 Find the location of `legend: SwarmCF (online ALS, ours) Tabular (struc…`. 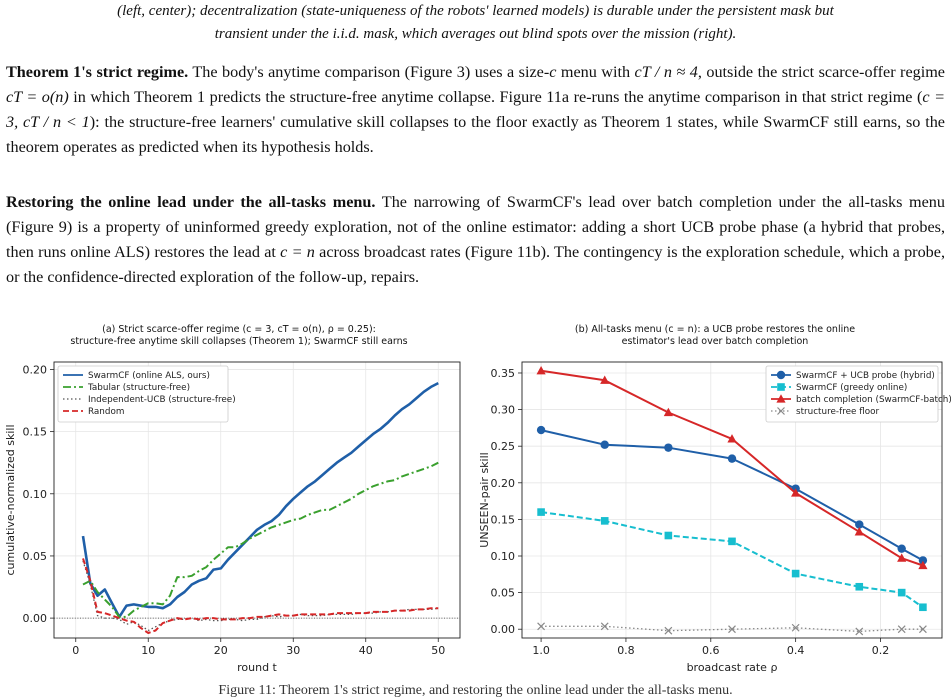

legend: SwarmCF (online ALS, ours) Tabular (struc… is located at coordinates (146, 394).